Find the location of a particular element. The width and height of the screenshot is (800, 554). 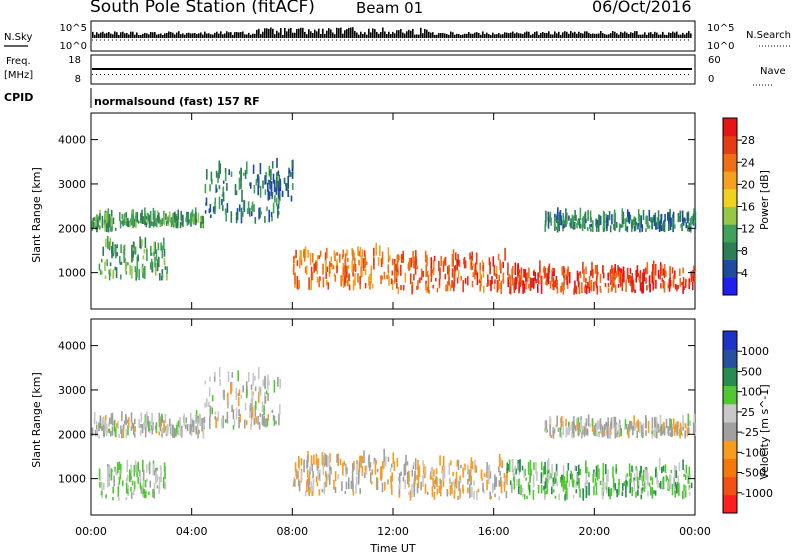

date-label: 06/Oct/2016 is located at coordinates (642, 8).